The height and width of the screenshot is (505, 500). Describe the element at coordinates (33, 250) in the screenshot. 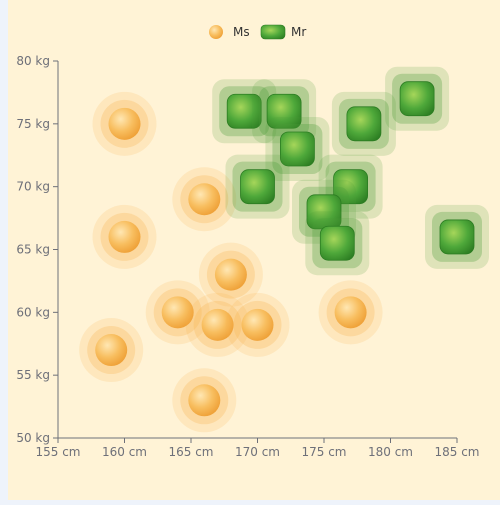

I see `y-tick-label: 65 kg` at that location.